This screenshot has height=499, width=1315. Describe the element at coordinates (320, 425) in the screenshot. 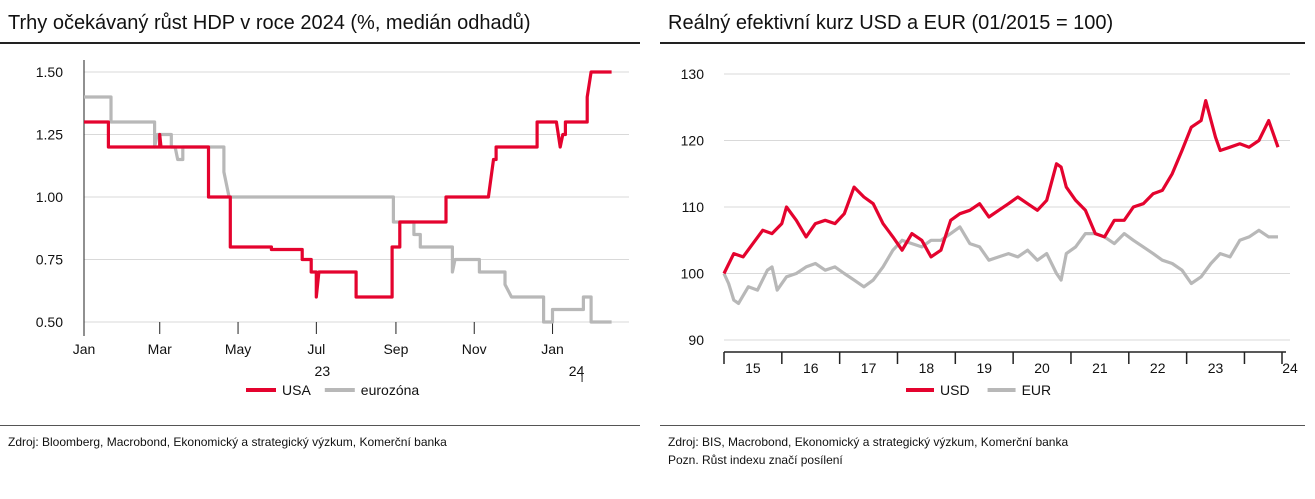

I see `left-source-rule` at that location.